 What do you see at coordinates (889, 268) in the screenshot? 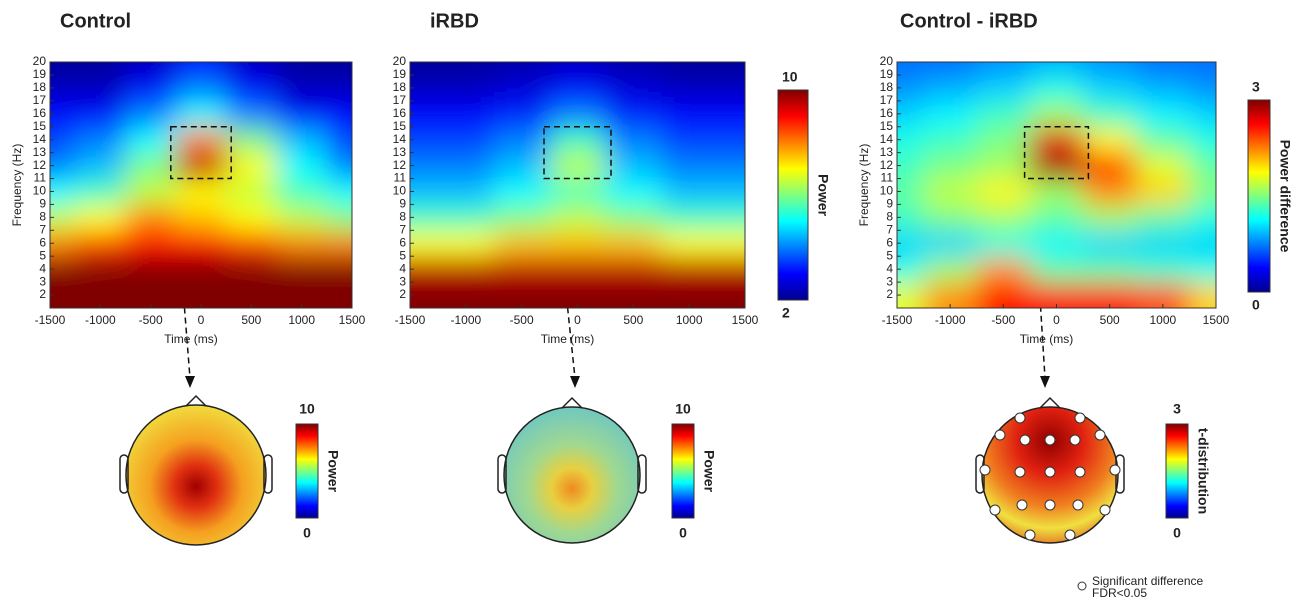
I see `y-tick-label: 4` at bounding box center [889, 268].